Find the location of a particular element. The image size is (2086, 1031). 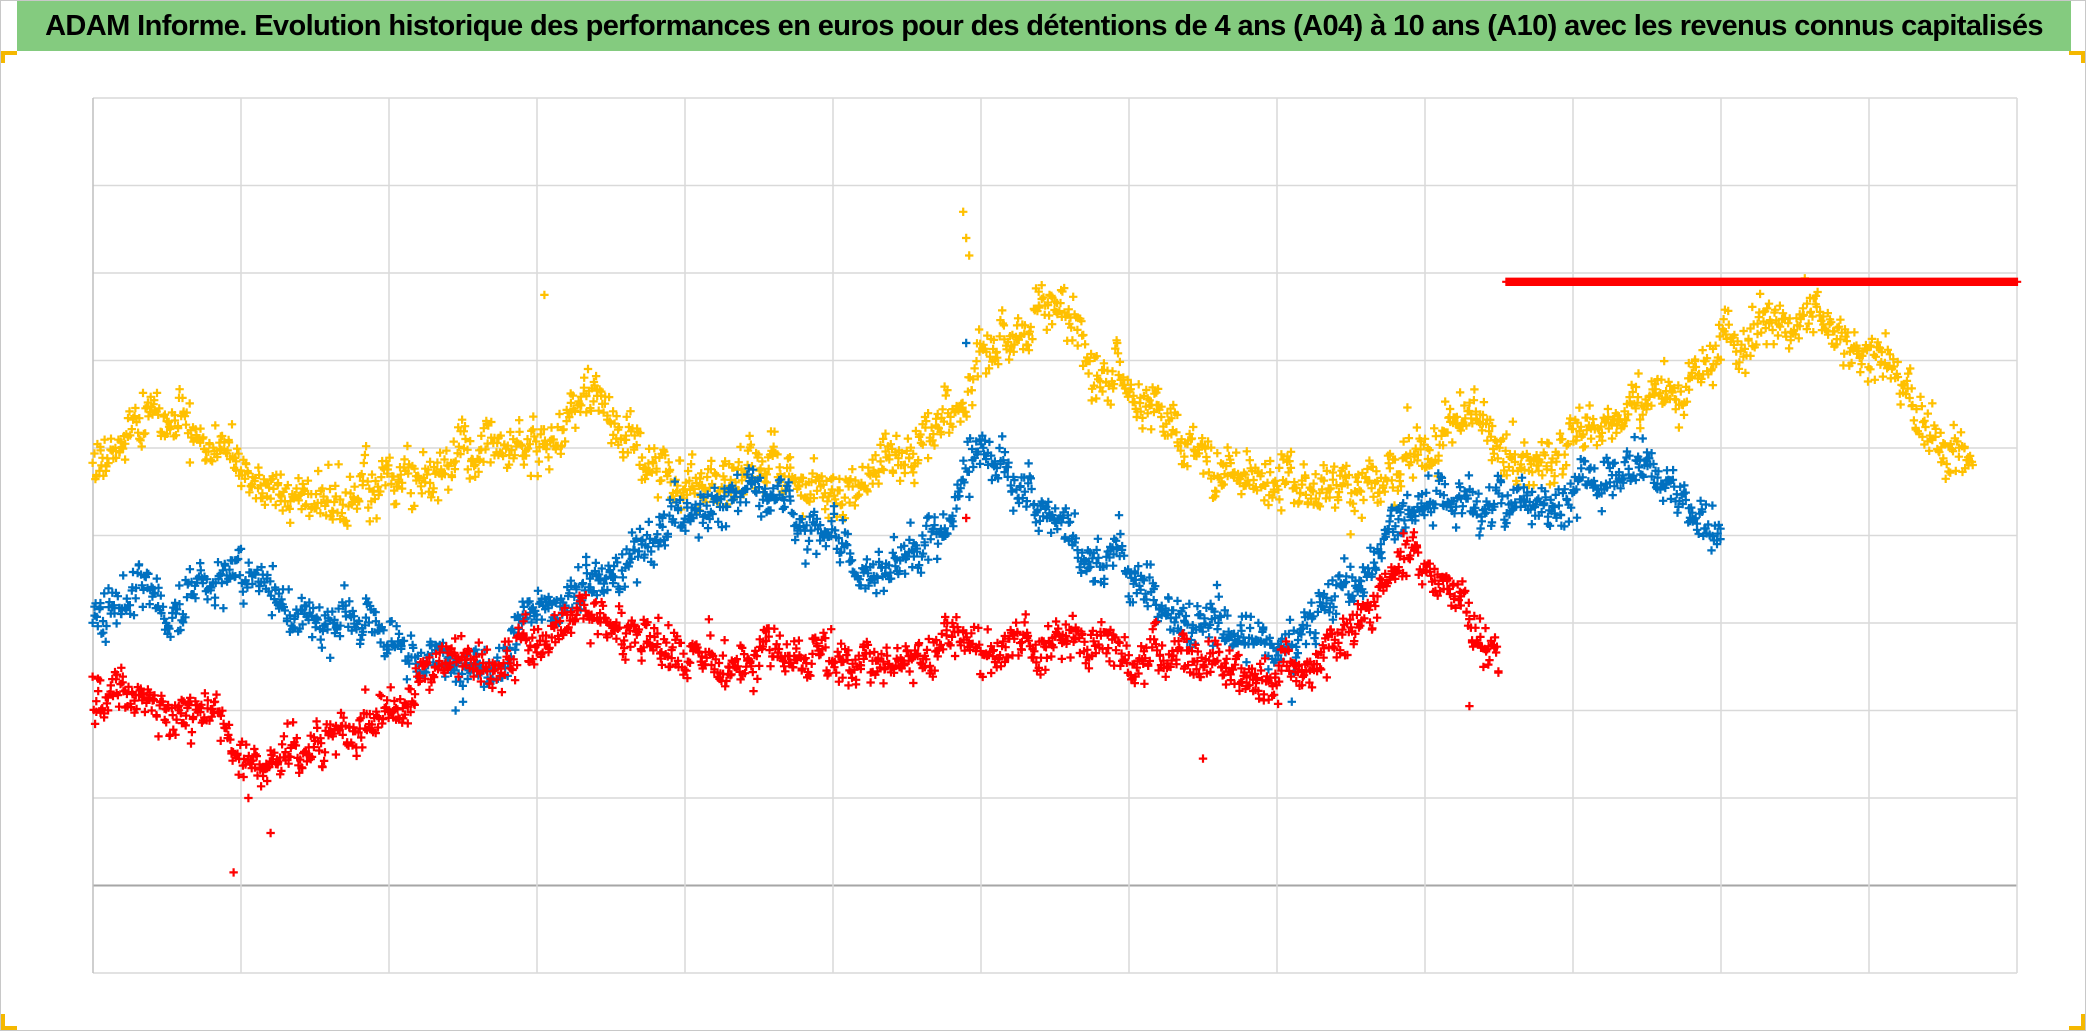

corner-accent-bottom-right is located at coordinates (2077, 1022).